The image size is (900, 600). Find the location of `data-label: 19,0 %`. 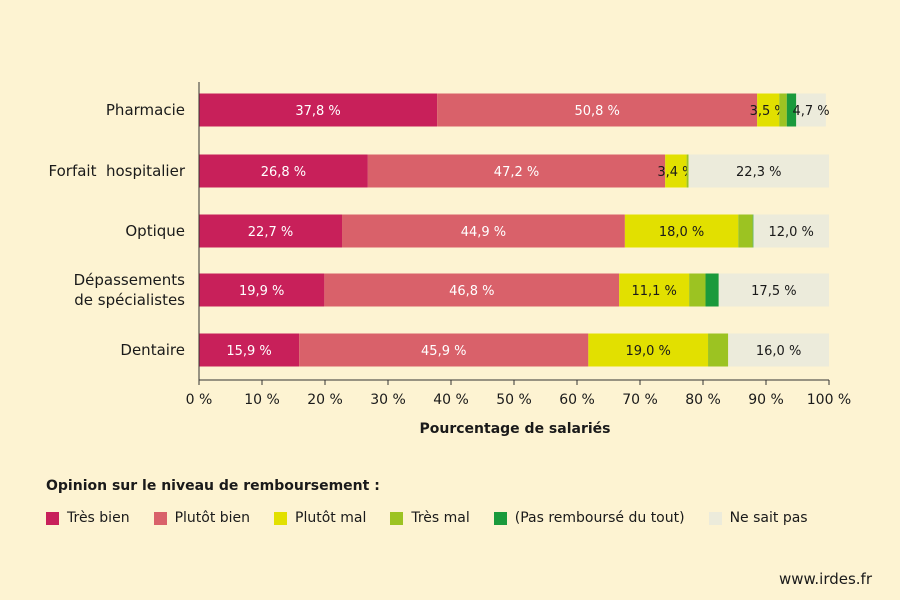

data-label: 19,0 % is located at coordinates (647, 351).